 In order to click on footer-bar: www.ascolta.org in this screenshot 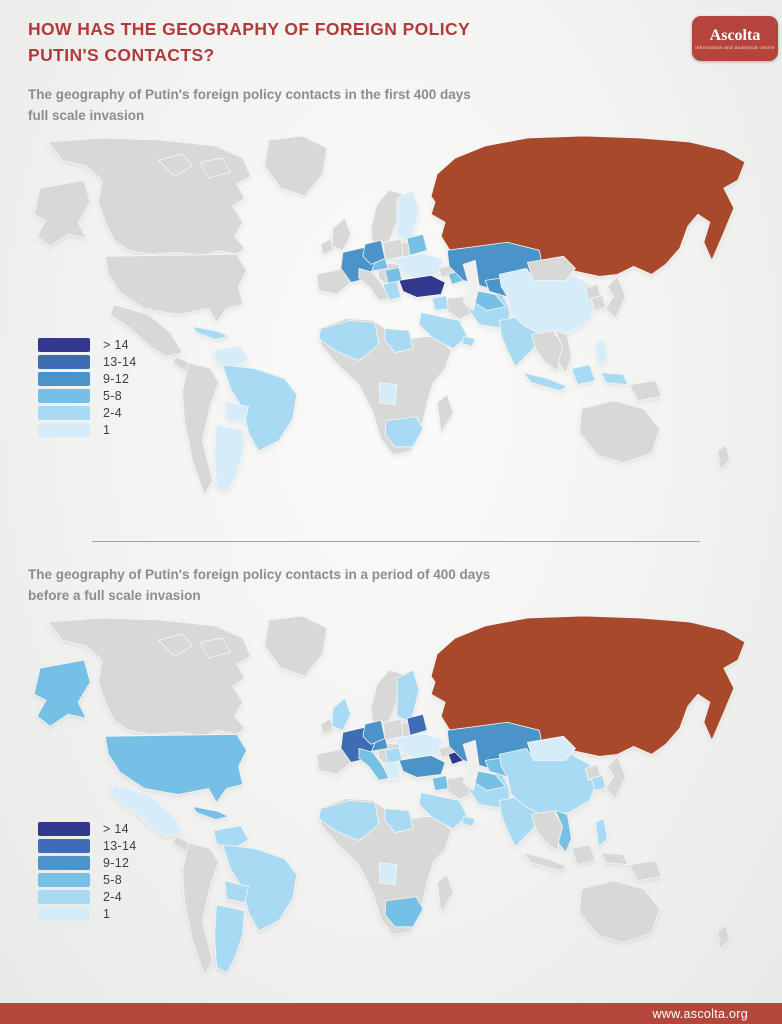, I will do `click(391, 1013)`.